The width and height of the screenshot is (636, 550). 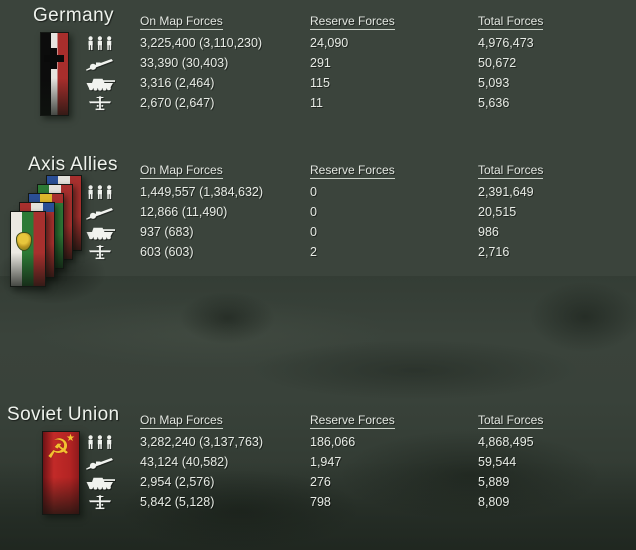 I want to click on on-map-forces-value: 3,282,240 (3,137,763), so click(x=202, y=442).